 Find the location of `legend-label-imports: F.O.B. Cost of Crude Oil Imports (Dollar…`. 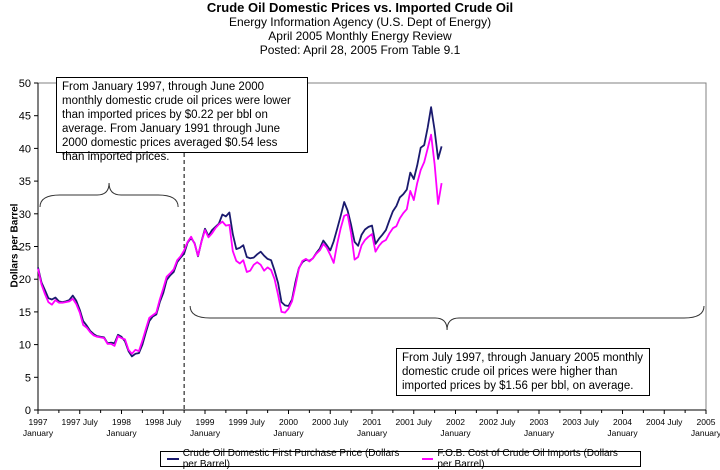

legend-label-imports: F.O.B. Cost of Crude Oil Imports (Dollar… is located at coordinates (527, 459).